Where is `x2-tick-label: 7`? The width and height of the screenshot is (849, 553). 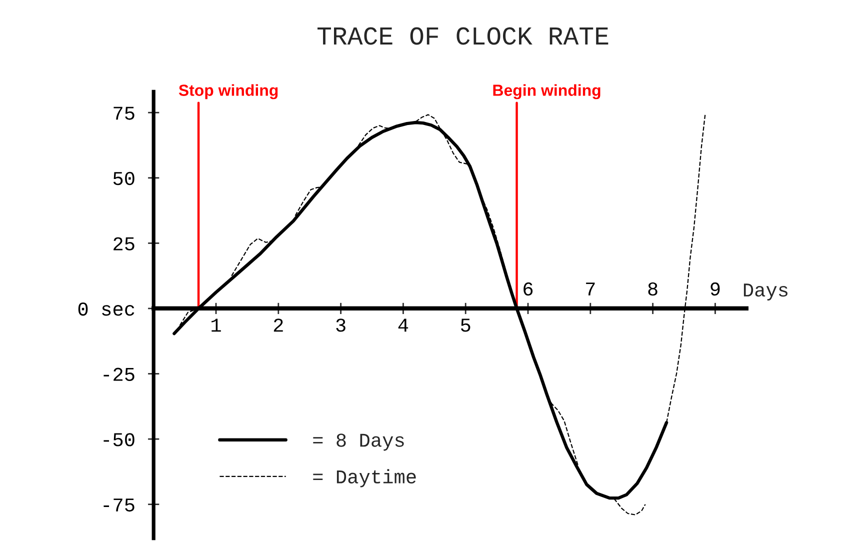
x2-tick-label: 7 is located at coordinates (590, 289).